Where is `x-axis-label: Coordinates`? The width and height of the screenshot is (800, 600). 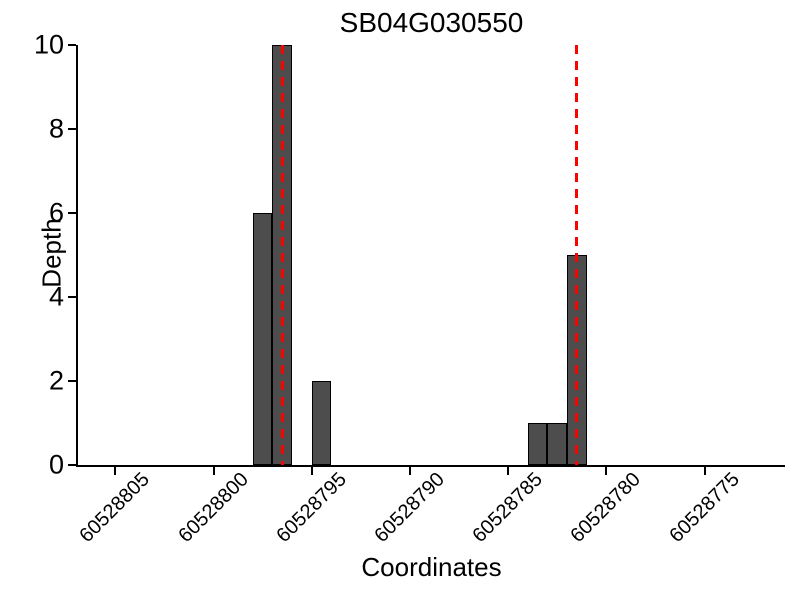
x-axis-label: Coordinates is located at coordinates (431, 567).